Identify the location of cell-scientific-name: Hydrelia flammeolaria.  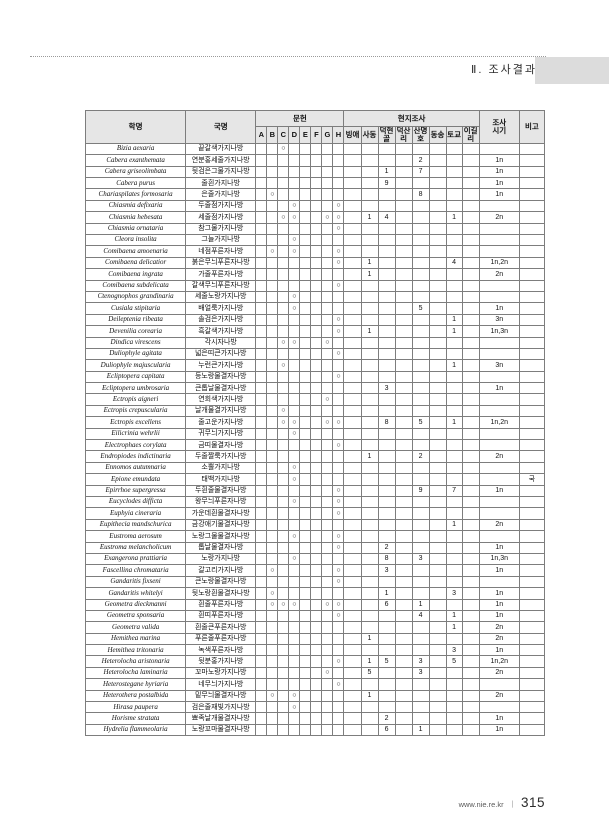
(135, 730).